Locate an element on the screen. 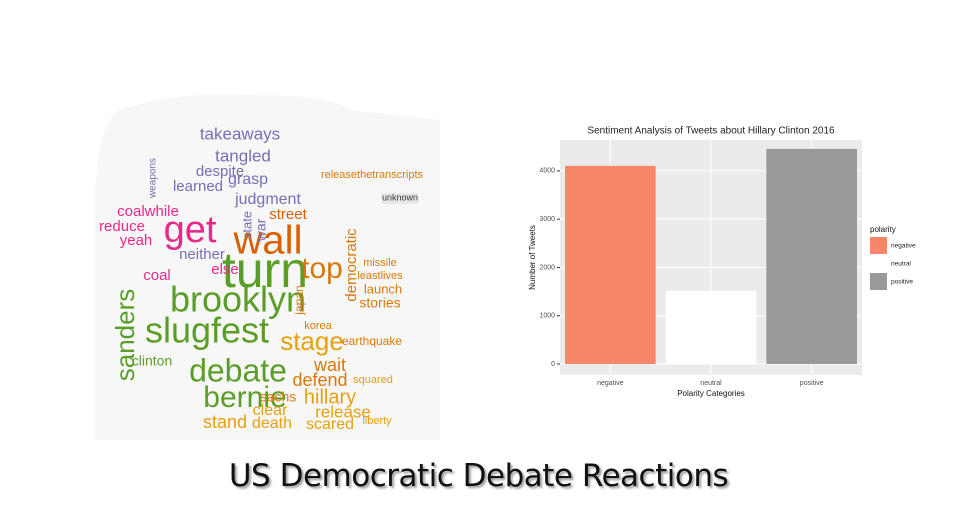 This screenshot has height=527, width=957. cloud-word: stage is located at coordinates (312, 341).